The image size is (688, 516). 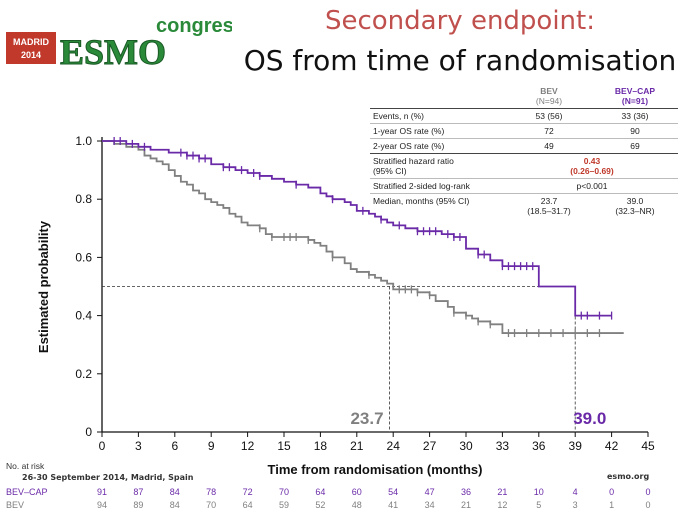 What do you see at coordinates (648, 446) in the screenshot?
I see `x-tick-label: 45` at bounding box center [648, 446].